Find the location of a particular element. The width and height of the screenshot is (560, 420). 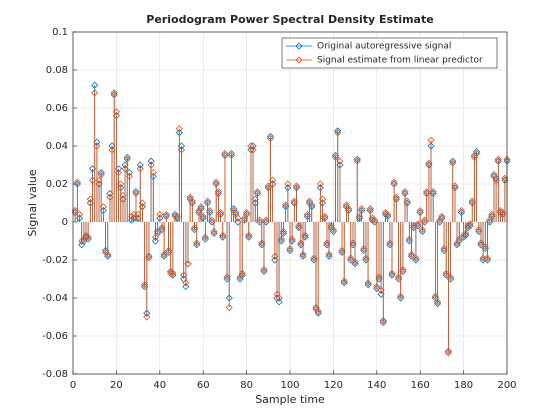

y-tick-label: 0.08 is located at coordinates (57, 70).